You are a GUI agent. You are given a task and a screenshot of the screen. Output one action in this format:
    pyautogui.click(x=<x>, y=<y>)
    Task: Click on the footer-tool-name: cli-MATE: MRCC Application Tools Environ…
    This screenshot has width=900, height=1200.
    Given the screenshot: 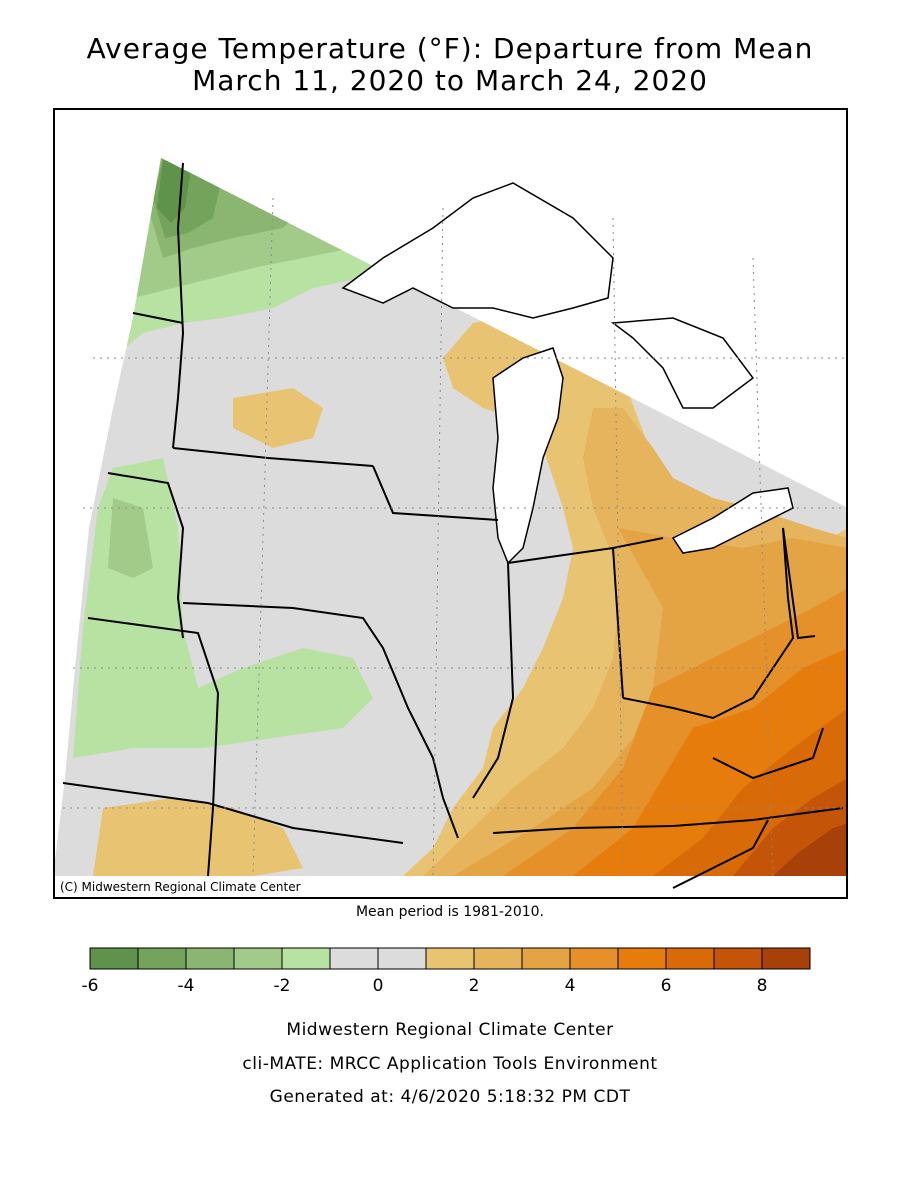 What is the action you would take?
    pyautogui.click(x=450, y=1064)
    